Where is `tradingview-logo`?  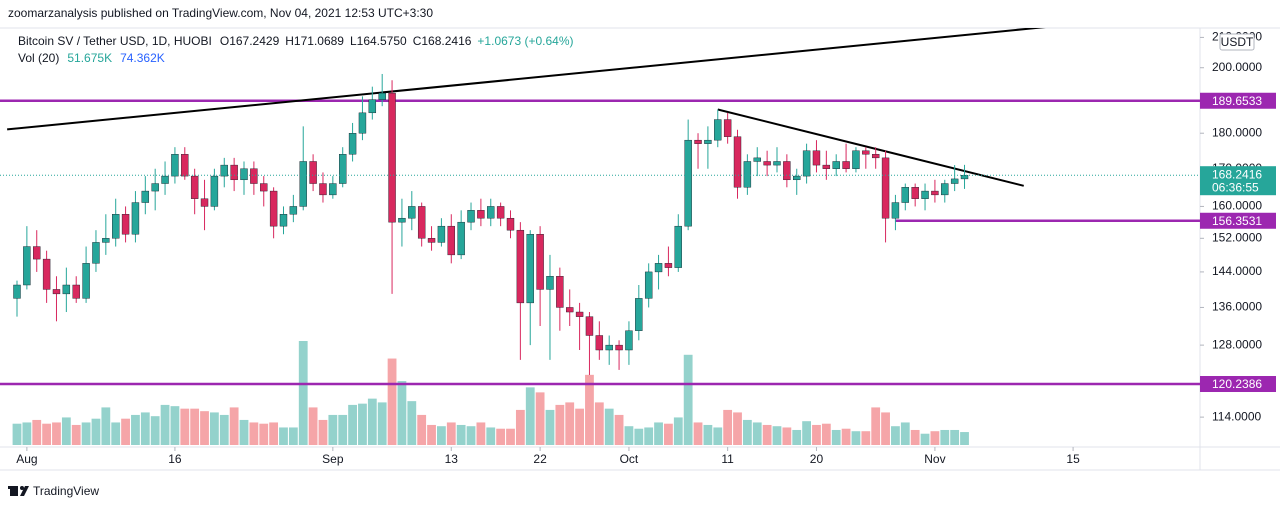 tradingview-logo is located at coordinates (18, 491).